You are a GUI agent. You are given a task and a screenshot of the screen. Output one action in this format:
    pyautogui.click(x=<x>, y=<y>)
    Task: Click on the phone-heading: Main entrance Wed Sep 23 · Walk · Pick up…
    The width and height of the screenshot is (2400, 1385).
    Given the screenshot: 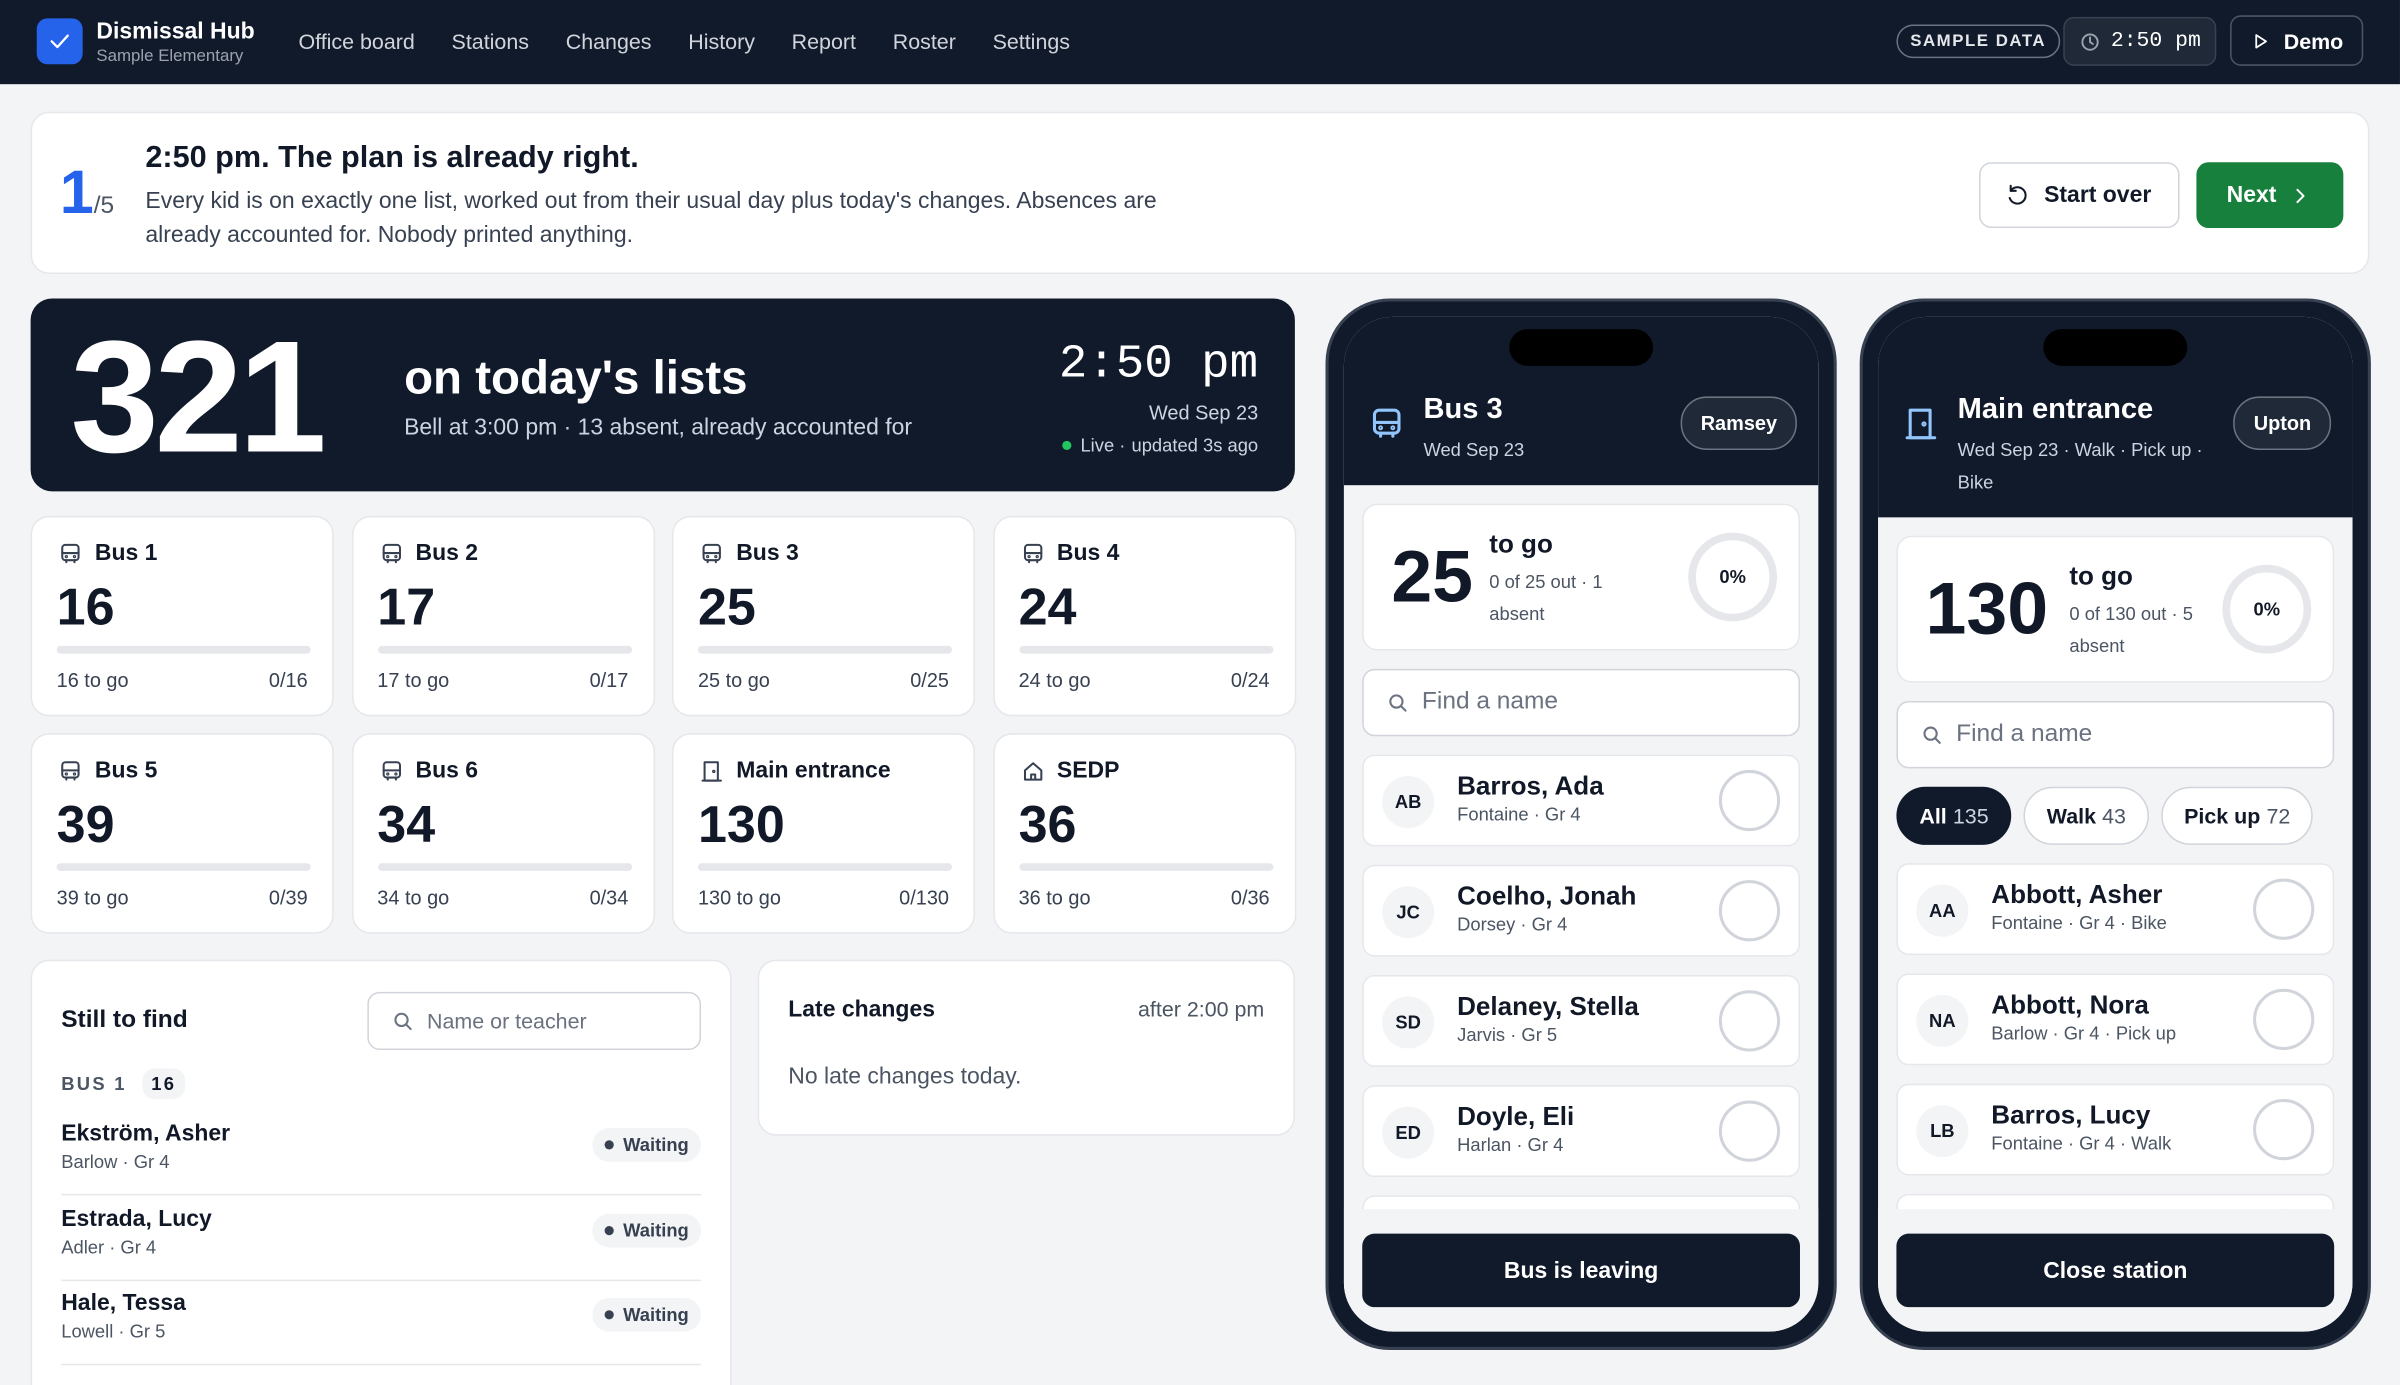 What is the action you would take?
    pyautogui.click(x=2087, y=446)
    